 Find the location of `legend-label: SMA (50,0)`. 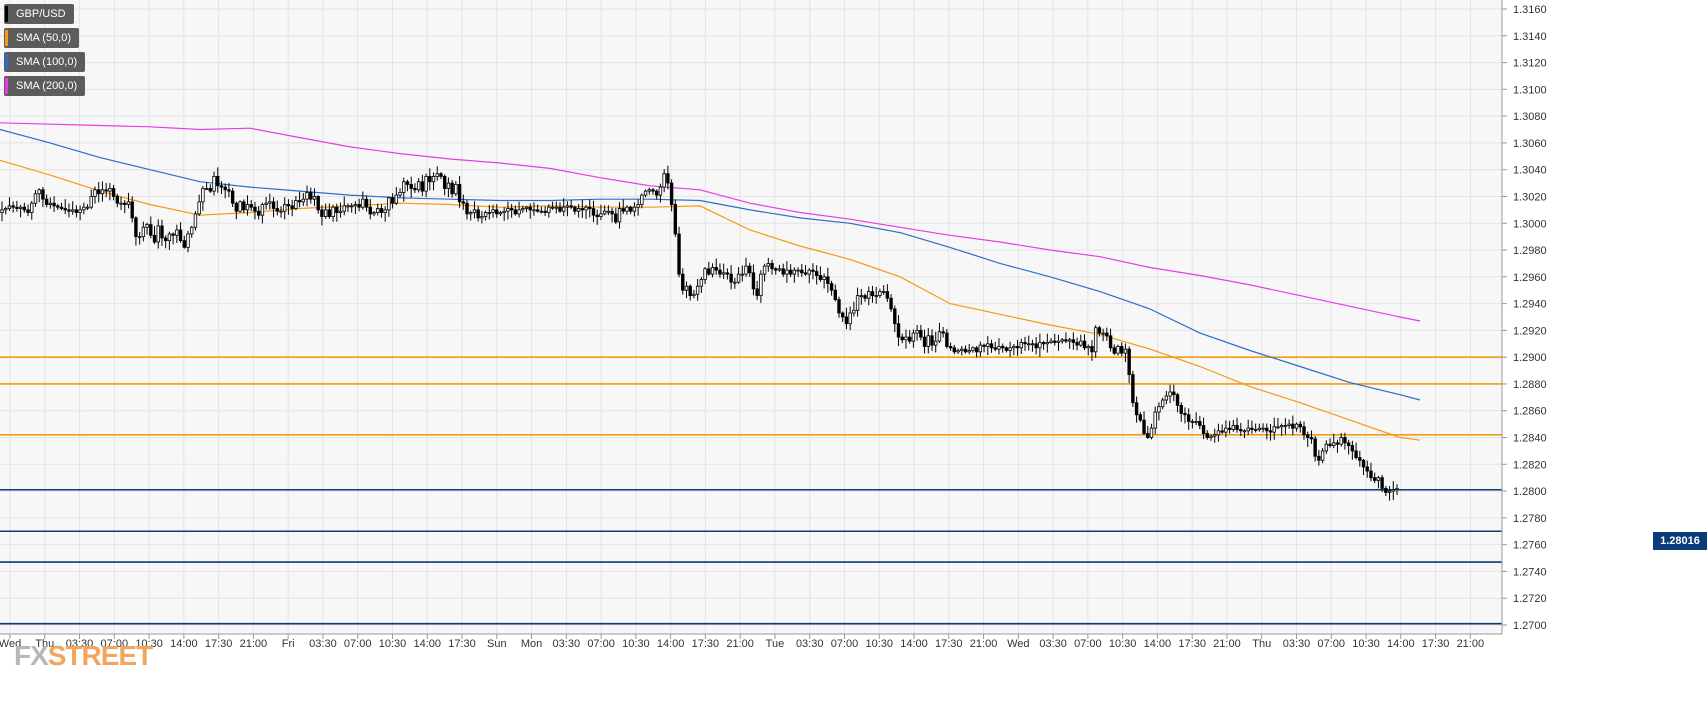

legend-label: SMA (50,0) is located at coordinates (44, 38).